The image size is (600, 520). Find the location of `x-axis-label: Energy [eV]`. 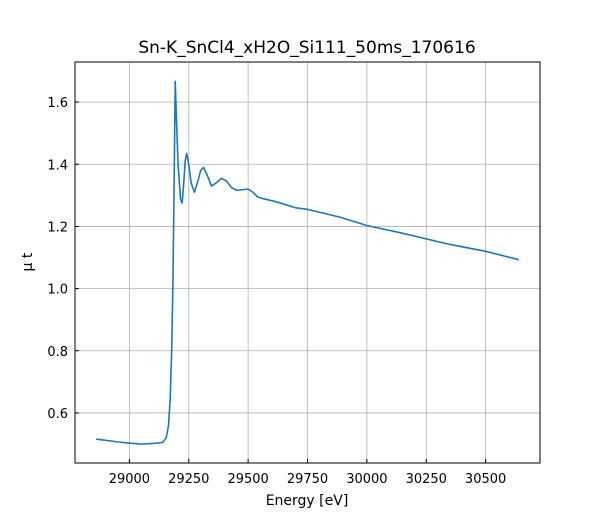

x-axis-label: Energy [eV] is located at coordinates (307, 501).